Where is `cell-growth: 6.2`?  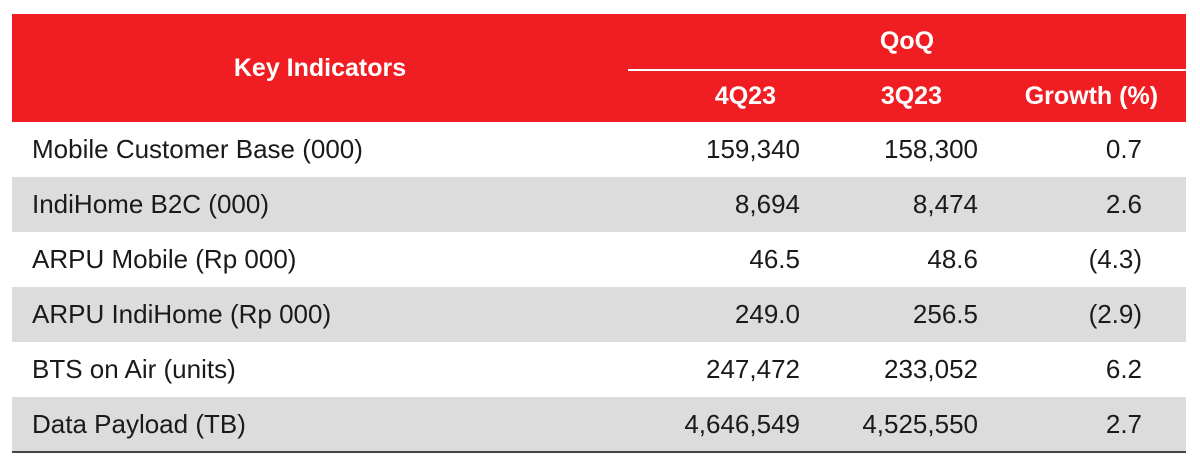 cell-growth: 6.2 is located at coordinates (1124, 369).